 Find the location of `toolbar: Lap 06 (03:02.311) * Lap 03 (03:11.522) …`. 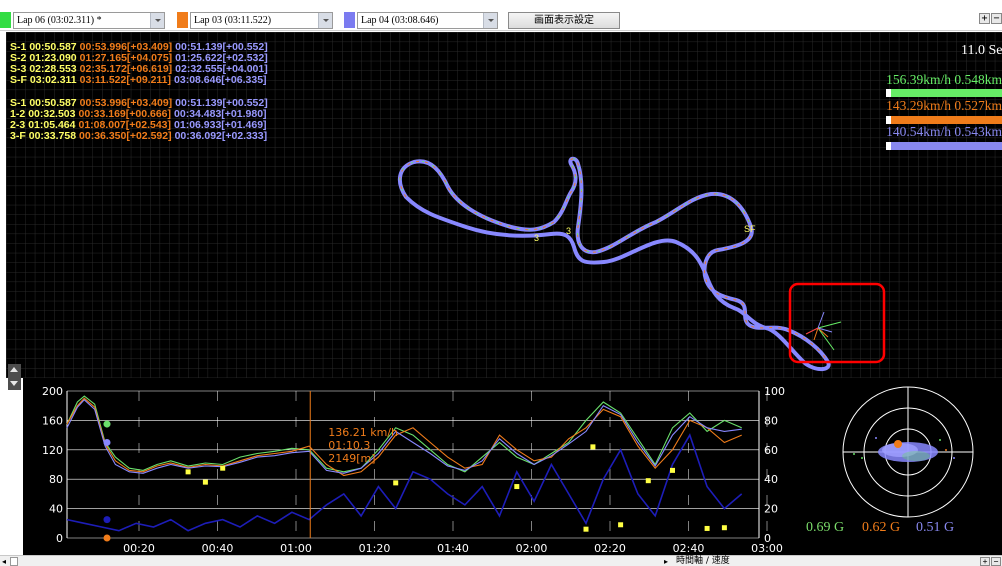

toolbar: Lap 06 (03:02.311) * Lap 03 (03:11.522) … is located at coordinates (501, 15).